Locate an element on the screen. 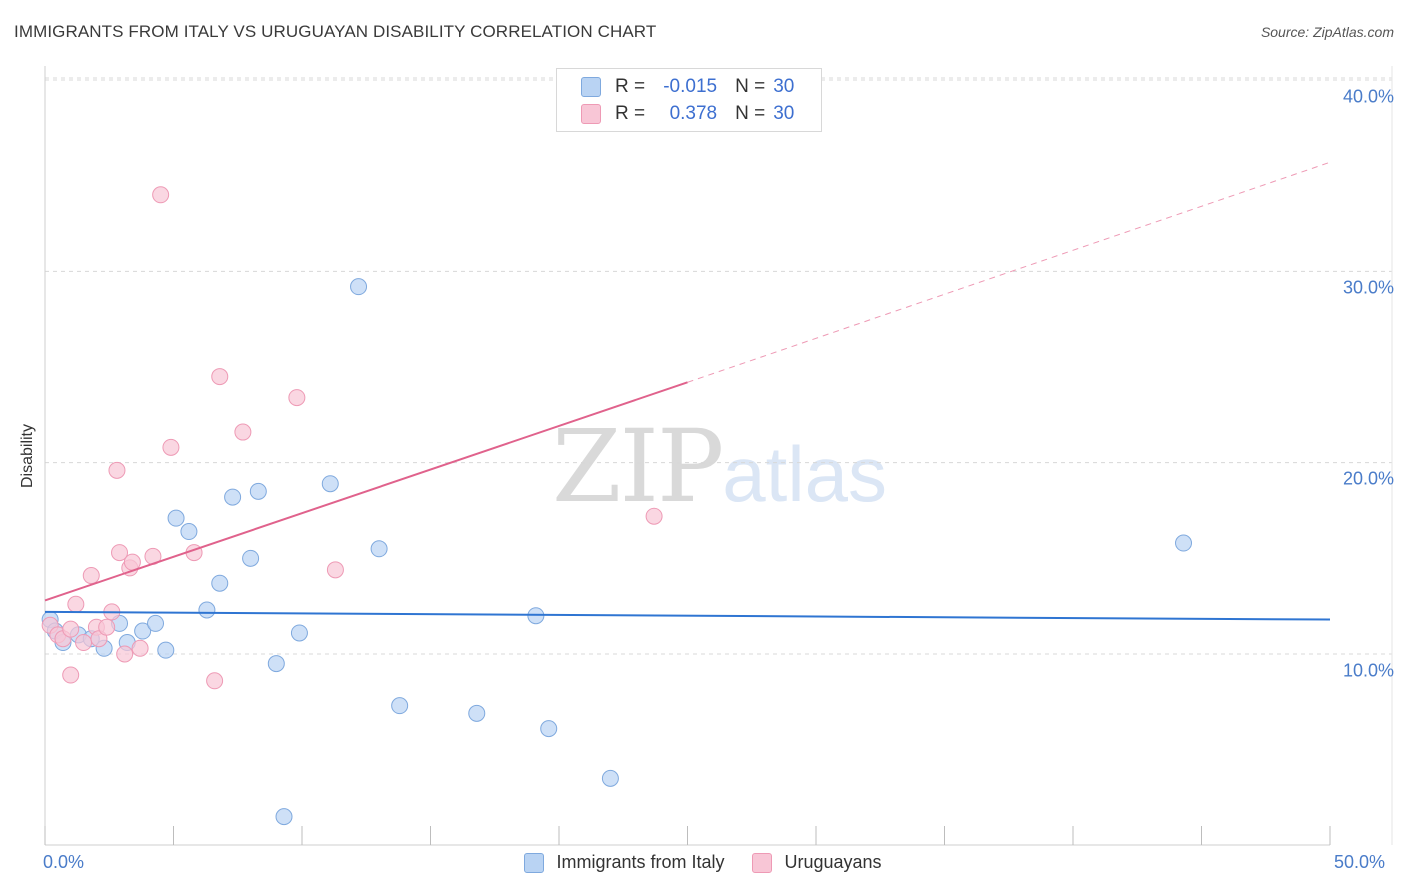  watermark: ZIPatlas is located at coordinates (719, 466).